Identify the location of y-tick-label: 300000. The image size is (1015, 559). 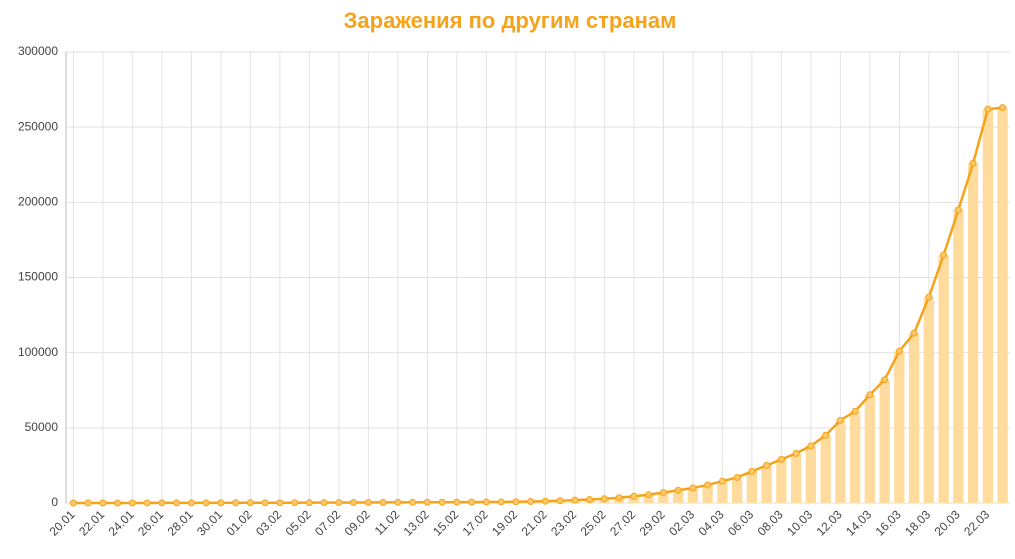
(38, 51).